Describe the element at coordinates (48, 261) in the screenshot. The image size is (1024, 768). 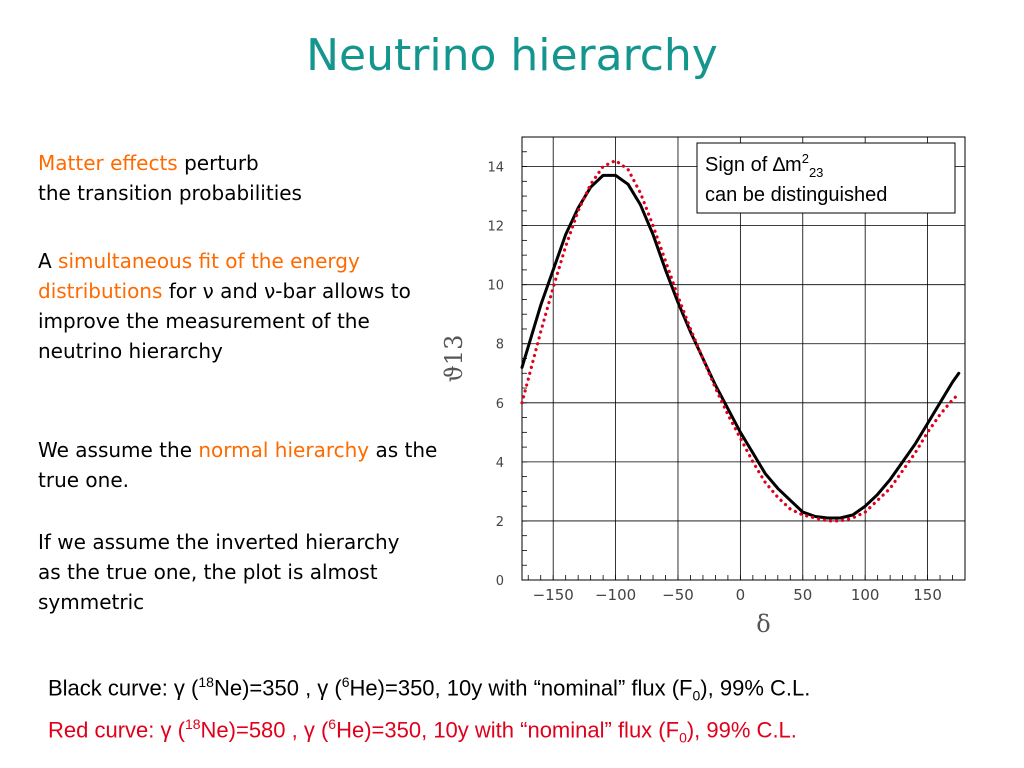
I see `text: A` at that location.